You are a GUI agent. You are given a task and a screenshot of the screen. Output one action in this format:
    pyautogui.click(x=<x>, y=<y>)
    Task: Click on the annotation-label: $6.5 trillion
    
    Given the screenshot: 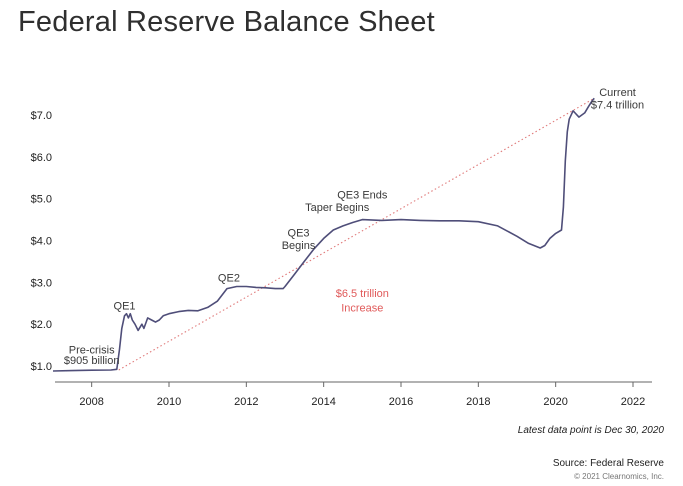 What is the action you would take?
    pyautogui.click(x=362, y=294)
    